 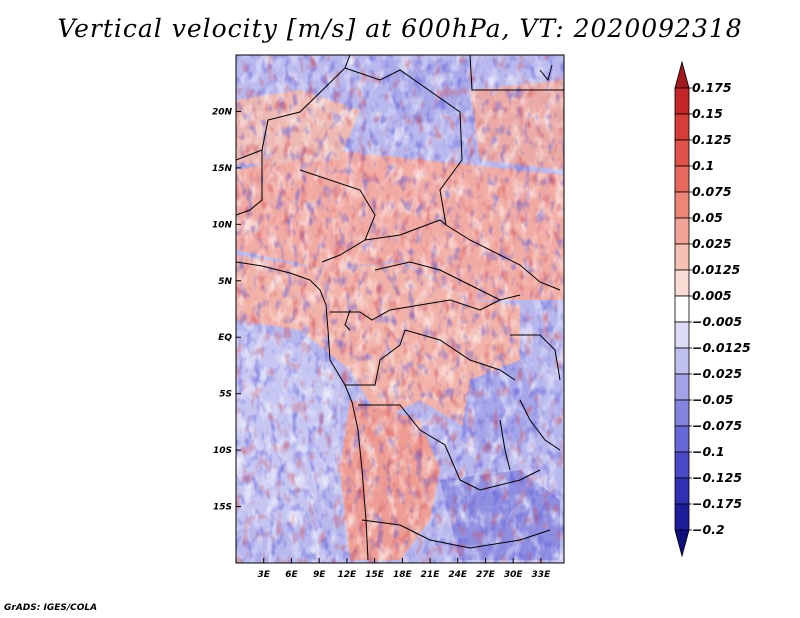 What do you see at coordinates (707, 217) in the screenshot?
I see `colorbar-label: 0.05` at bounding box center [707, 217].